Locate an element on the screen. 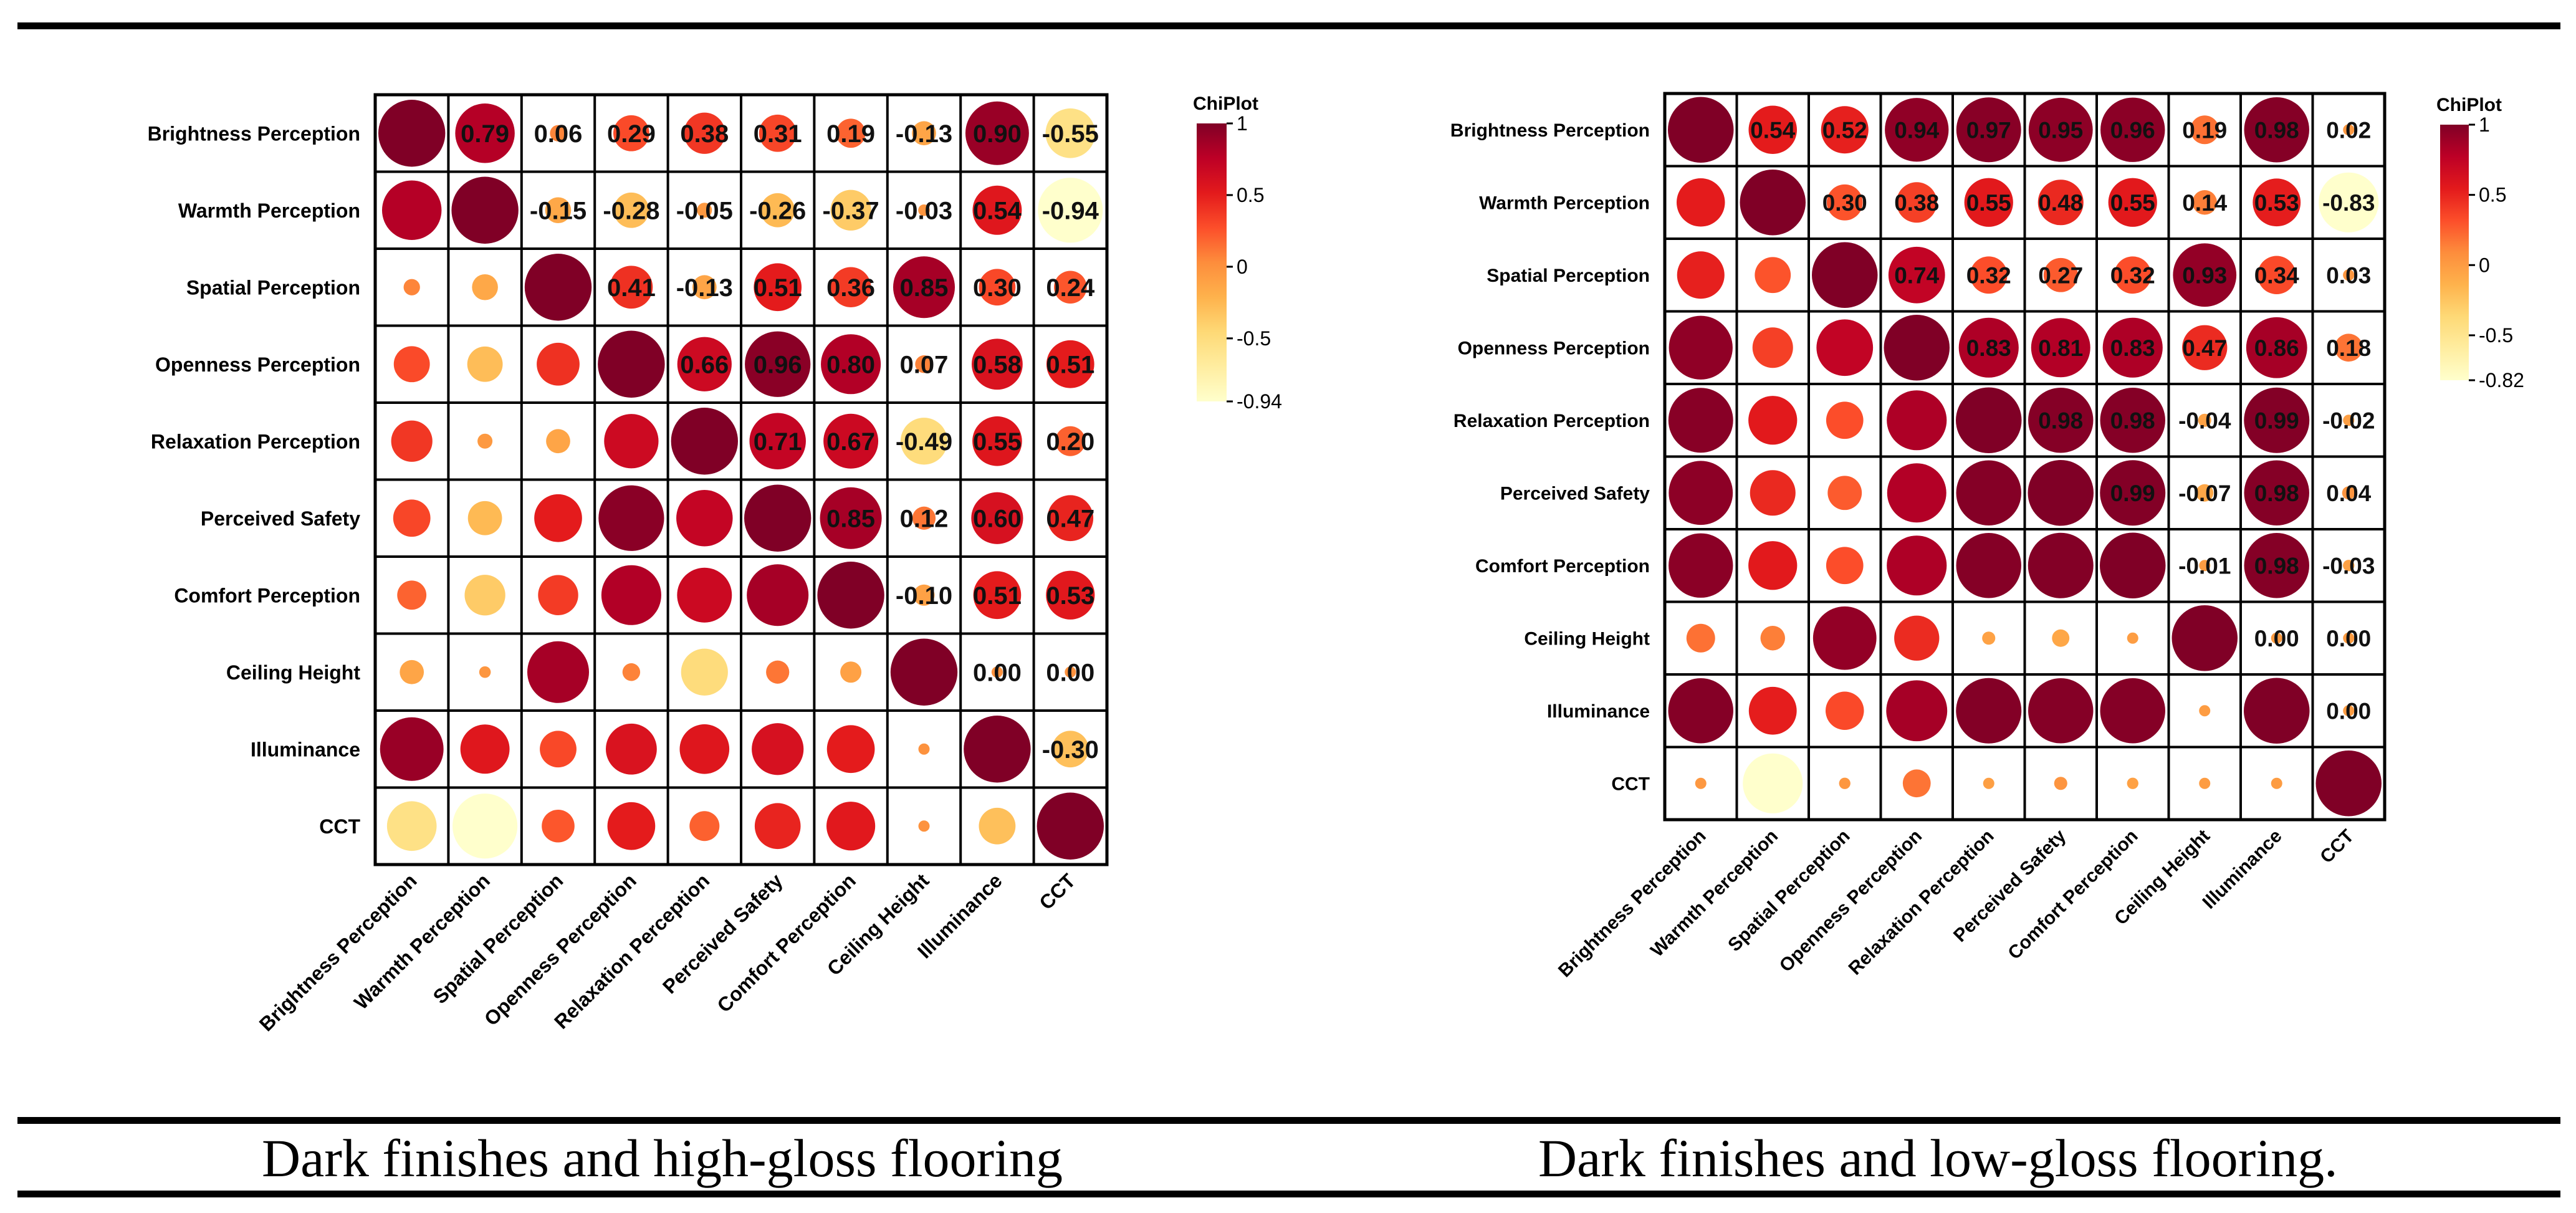 This screenshot has width=2576, height=1213. correlation-circle-r6-c5: 0.85 is located at coordinates (778, 595).